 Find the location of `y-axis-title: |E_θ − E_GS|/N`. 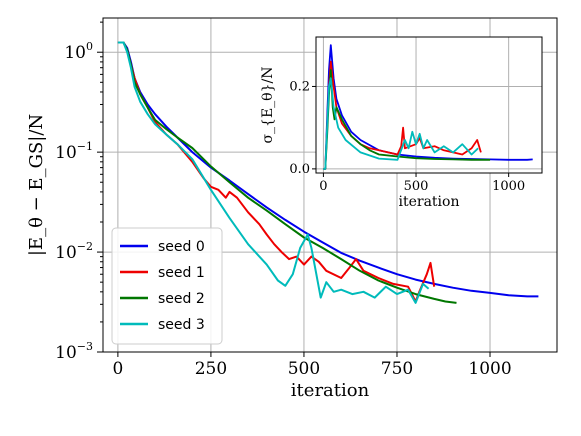

y-axis-title: |E_θ − E_GS|/N is located at coordinates (36, 185).